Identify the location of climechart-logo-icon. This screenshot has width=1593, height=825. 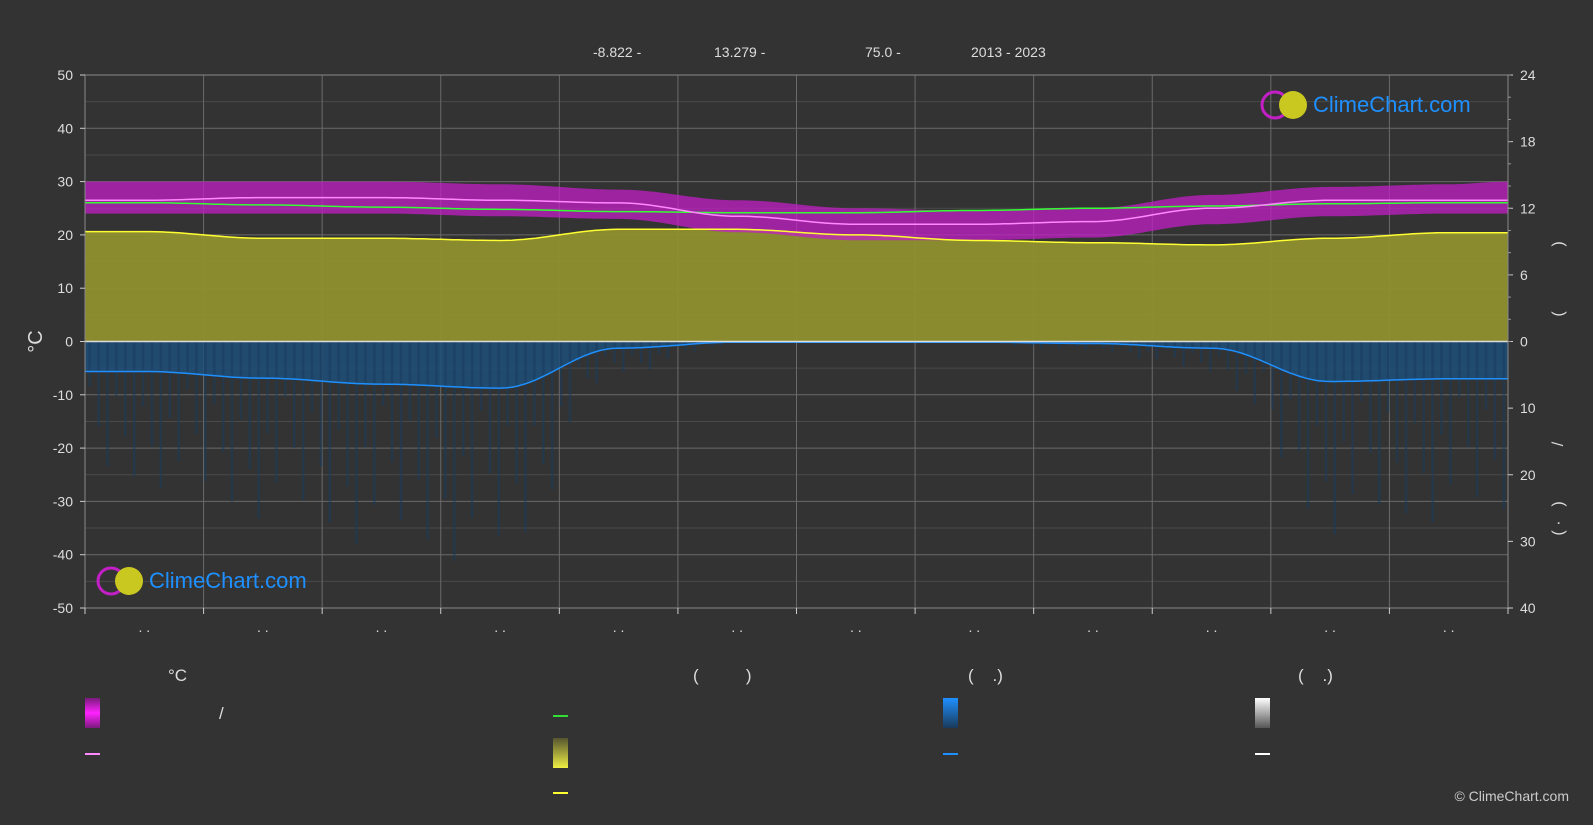
(1283, 105).